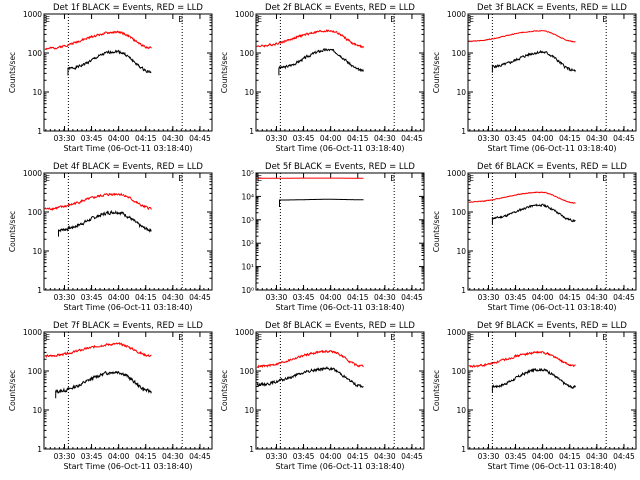  What do you see at coordinates (247, 196) in the screenshot?
I see `y-tick-label: 10⁴` at bounding box center [247, 196].